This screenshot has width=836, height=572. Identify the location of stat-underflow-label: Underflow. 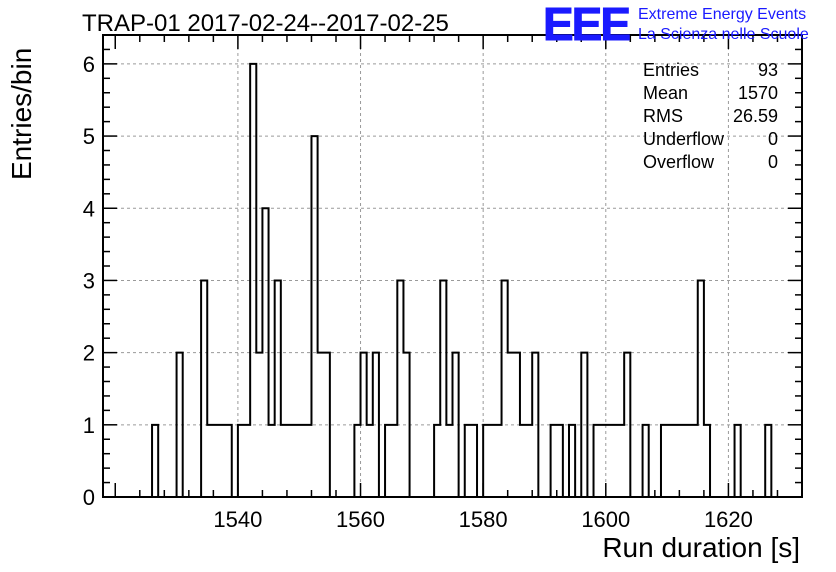
(684, 139).